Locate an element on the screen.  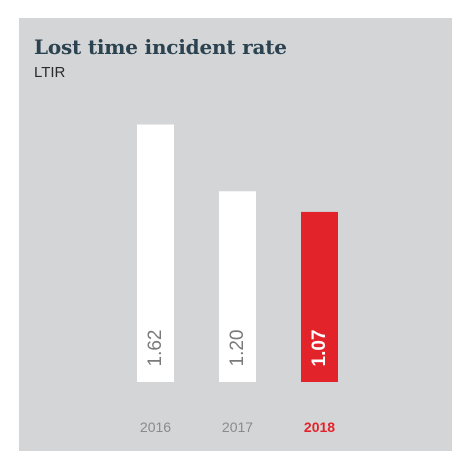
category-label-2018: 2018 is located at coordinates (319, 427).